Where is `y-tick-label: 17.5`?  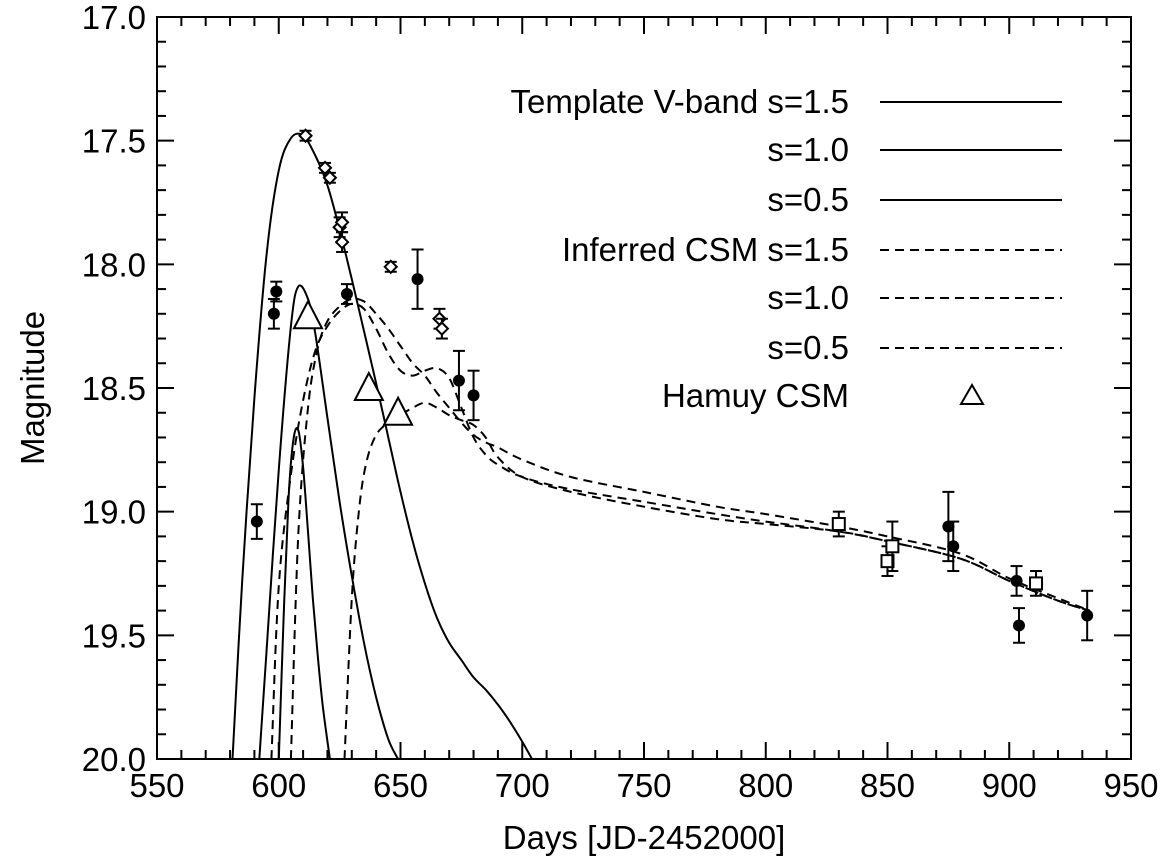 y-tick-label: 17.5 is located at coordinates (114, 141).